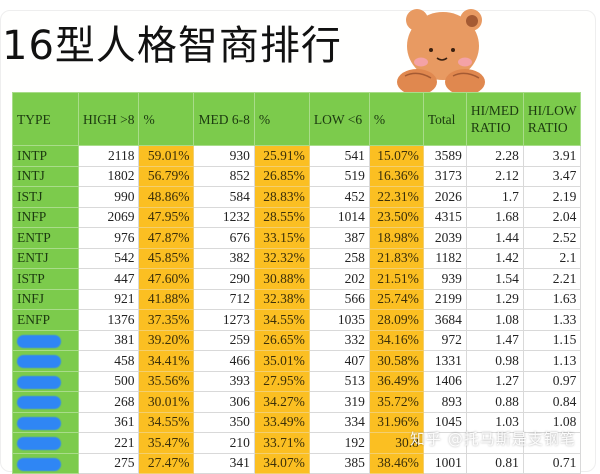 Image resolution: width=600 pixels, height=474 pixels. Describe the element at coordinates (297, 463) in the screenshot. I see `table-row: 275 27.47% 341 34.07% 385 38.46% 1001 0.81 0.71` at that location.